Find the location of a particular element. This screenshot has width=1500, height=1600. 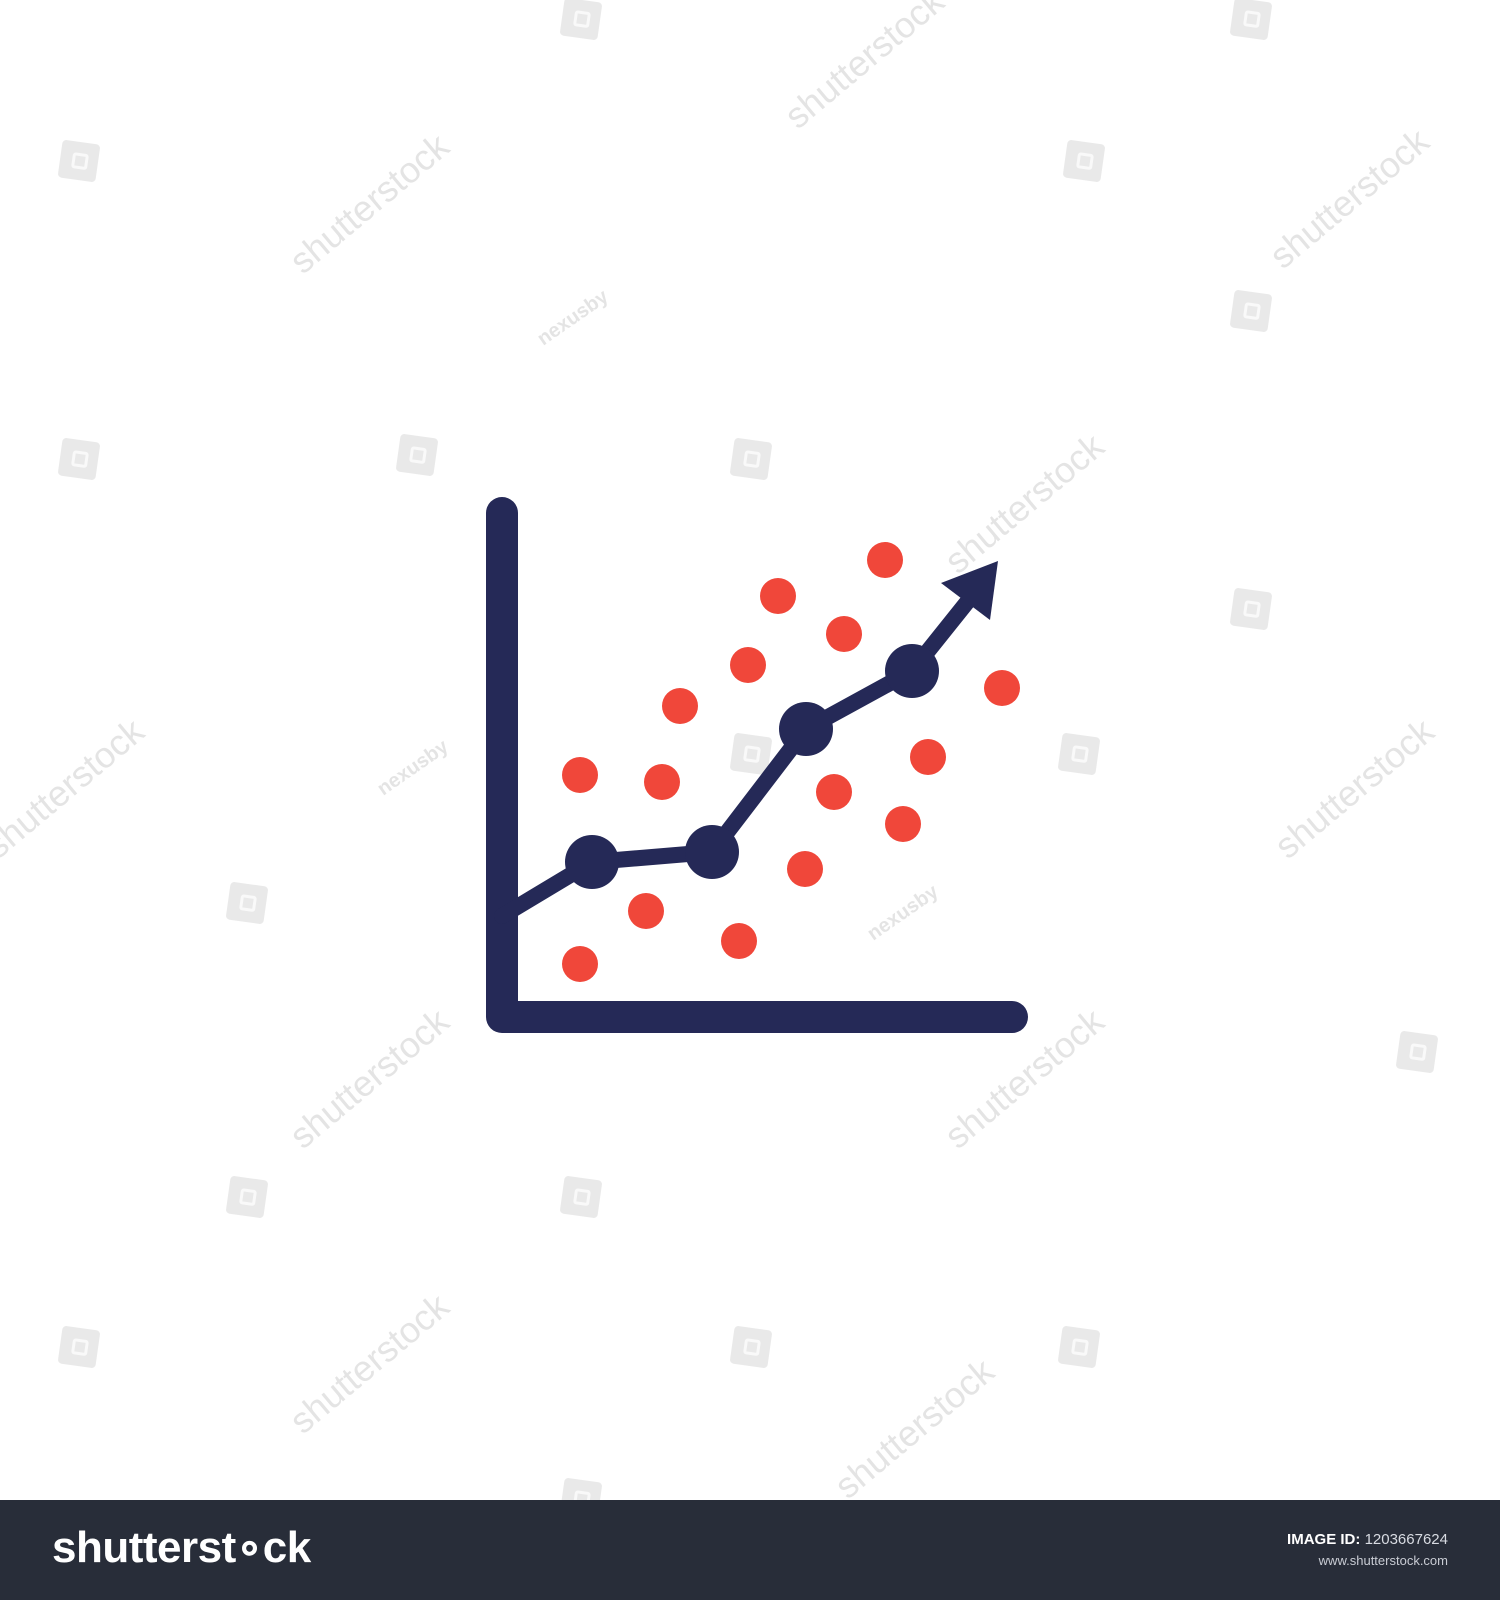

growth-chart-icon is located at coordinates (757, 765).